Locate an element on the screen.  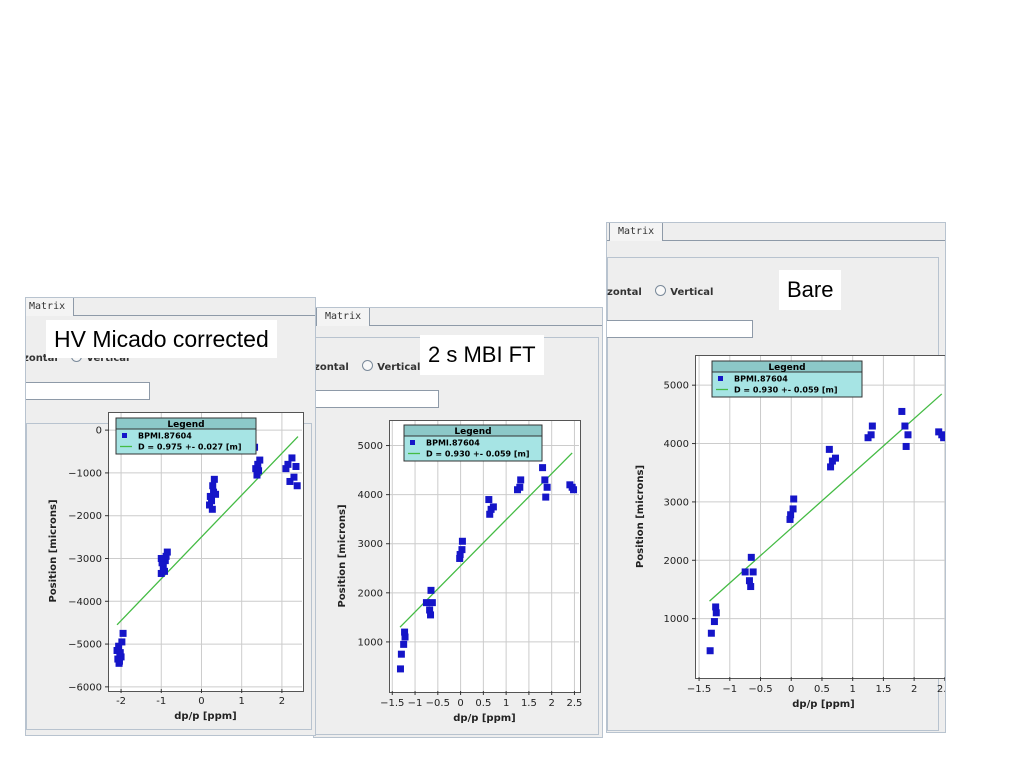
mbi-ft-caption: 2 s MBI FT is located at coordinates (482, 355).